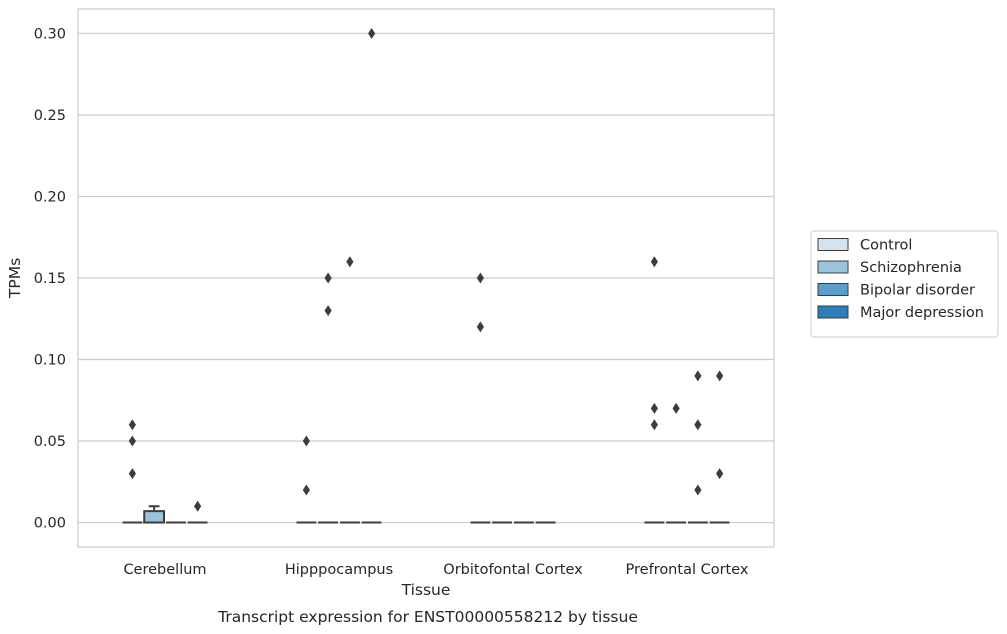 Image resolution: width=1007 pixels, height=634 pixels. I want to click on y-tick-labels: 0.00 0.05 0.10 0.15 0.20 0.25 0.30, so click(50, 278).